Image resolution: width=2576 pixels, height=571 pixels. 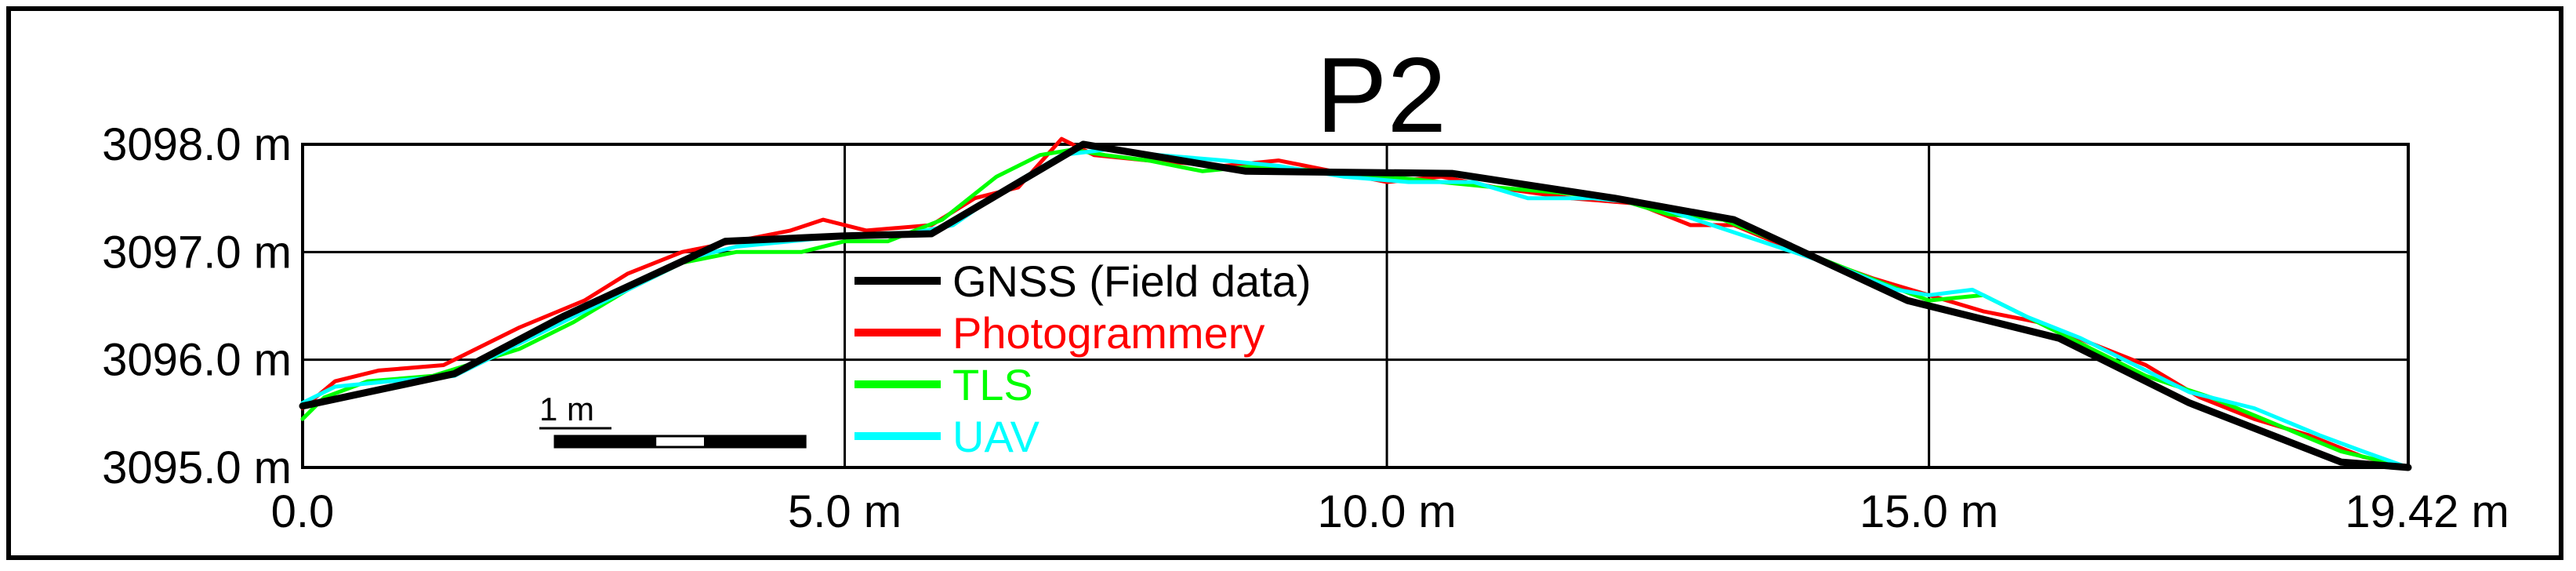 I want to click on scale-bar: 1 m, so click(x=673, y=420).